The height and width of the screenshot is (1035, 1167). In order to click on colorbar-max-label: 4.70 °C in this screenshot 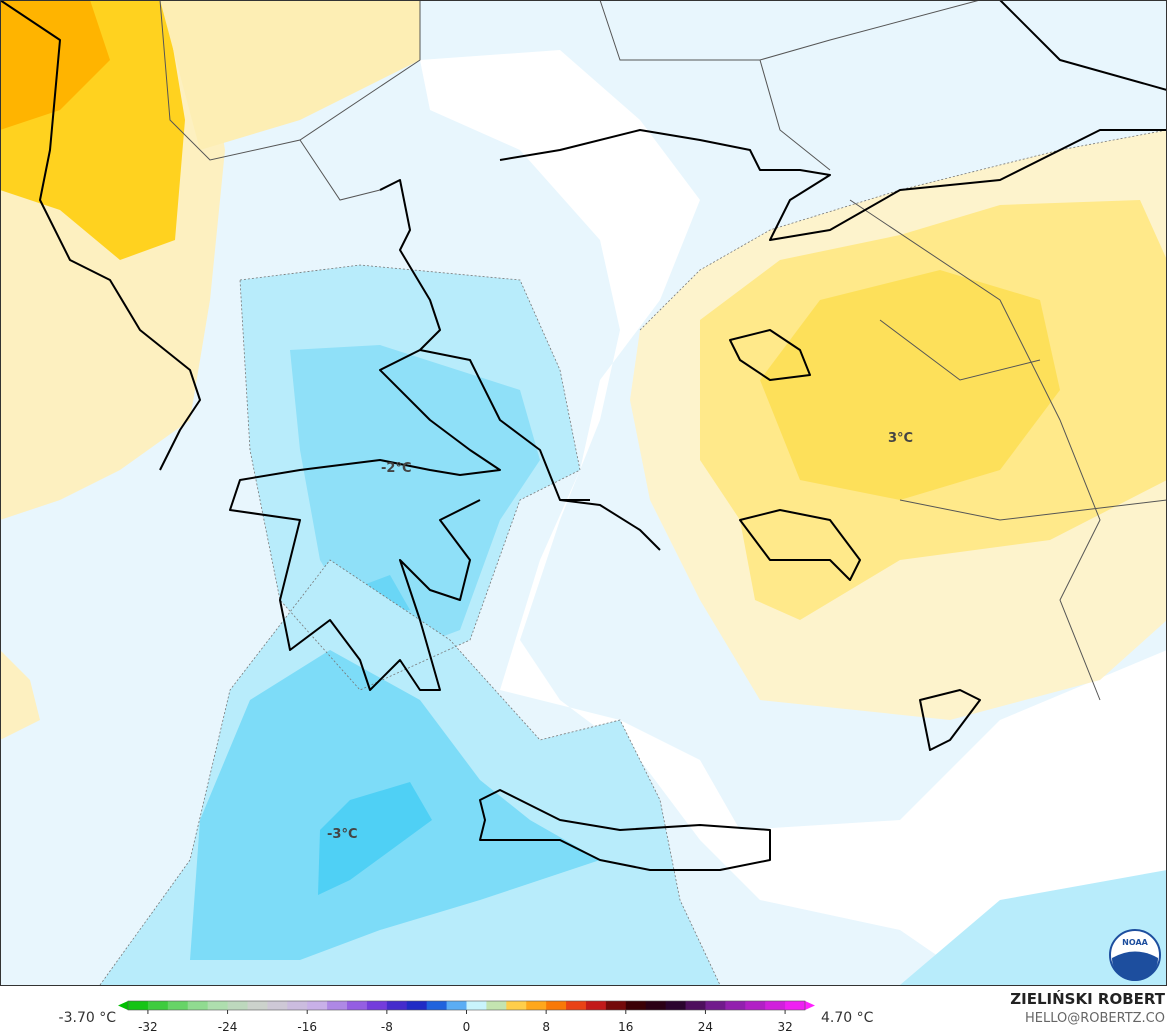, I will do `click(847, 1018)`.